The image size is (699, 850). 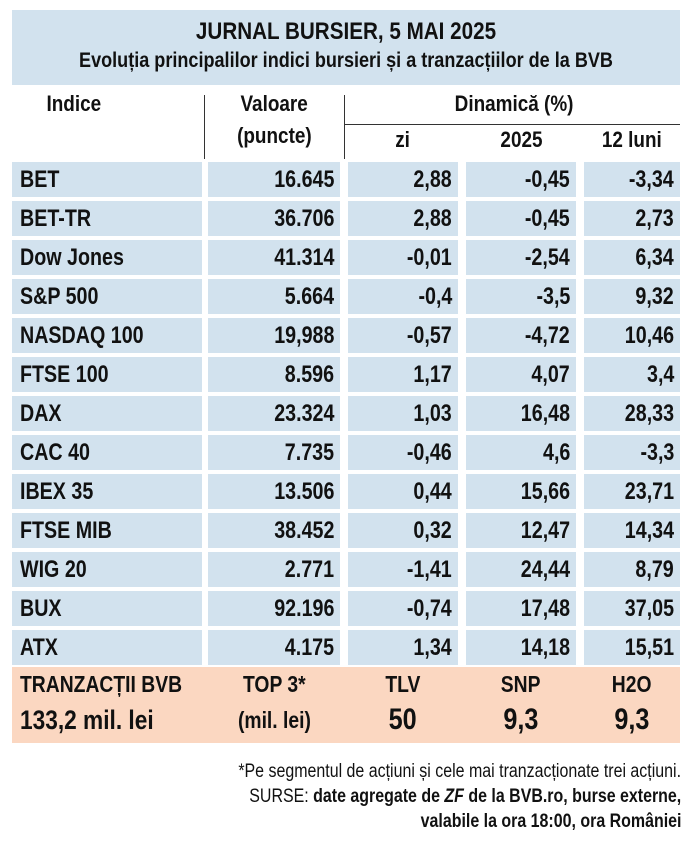 I want to click on change-ytd-cell: -3,5, so click(x=521, y=296).